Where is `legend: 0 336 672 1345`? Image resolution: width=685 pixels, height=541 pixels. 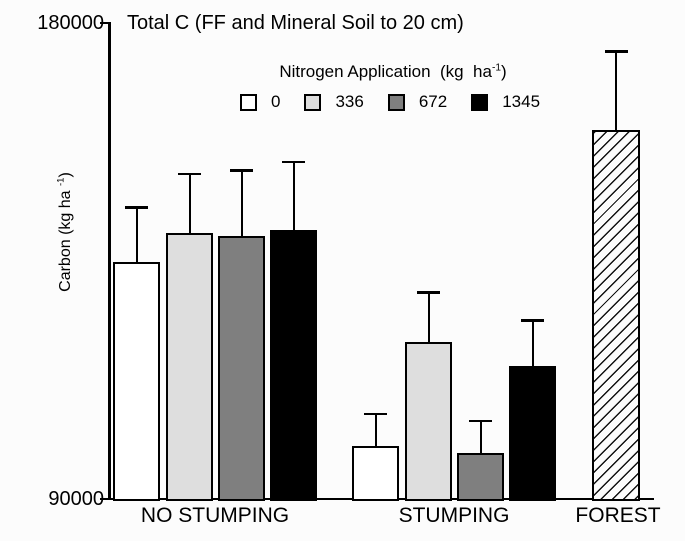
legend: 0 336 672 1345 is located at coordinates (390, 102).